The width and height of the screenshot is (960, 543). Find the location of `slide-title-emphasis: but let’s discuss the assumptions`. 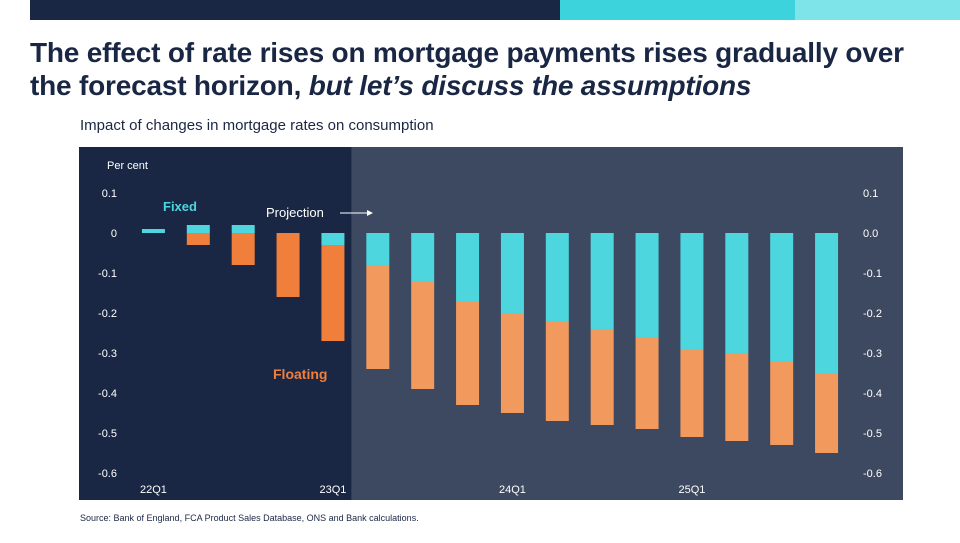

slide-title-emphasis: but let’s discuss the assumptions is located at coordinates (530, 85).